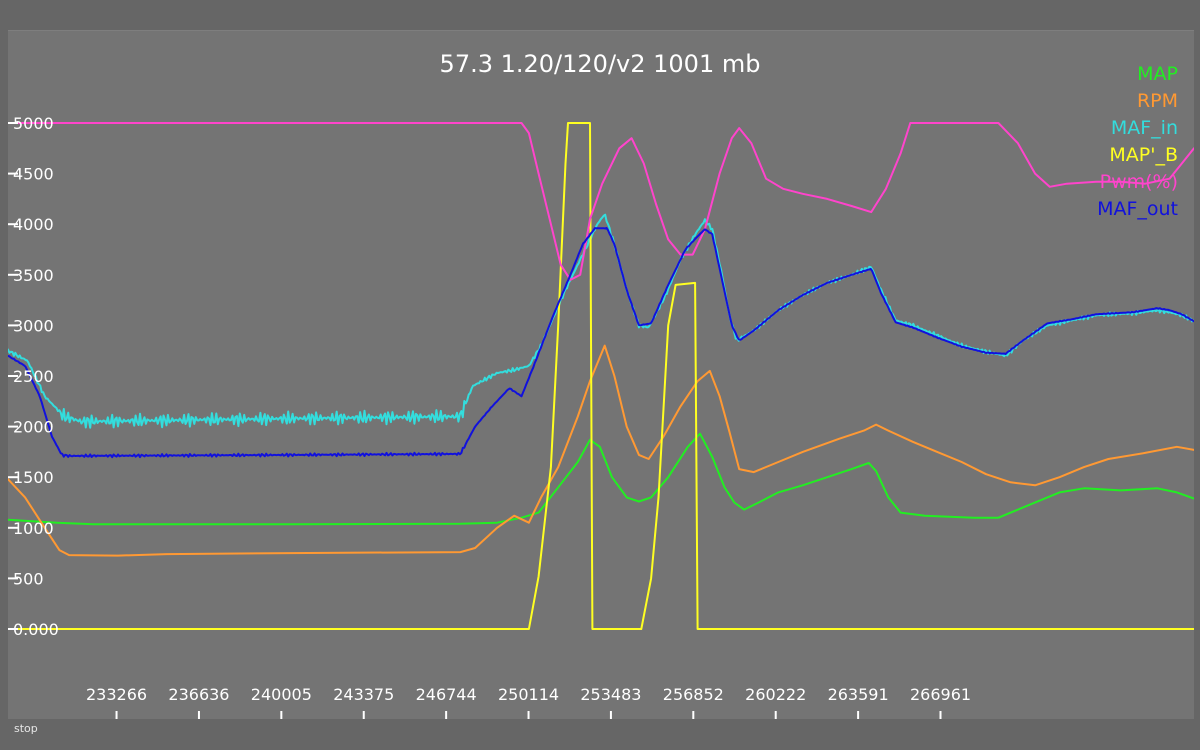 The height and width of the screenshot is (750, 1200). I want to click on y-tick-label: 2000, so click(33, 427).